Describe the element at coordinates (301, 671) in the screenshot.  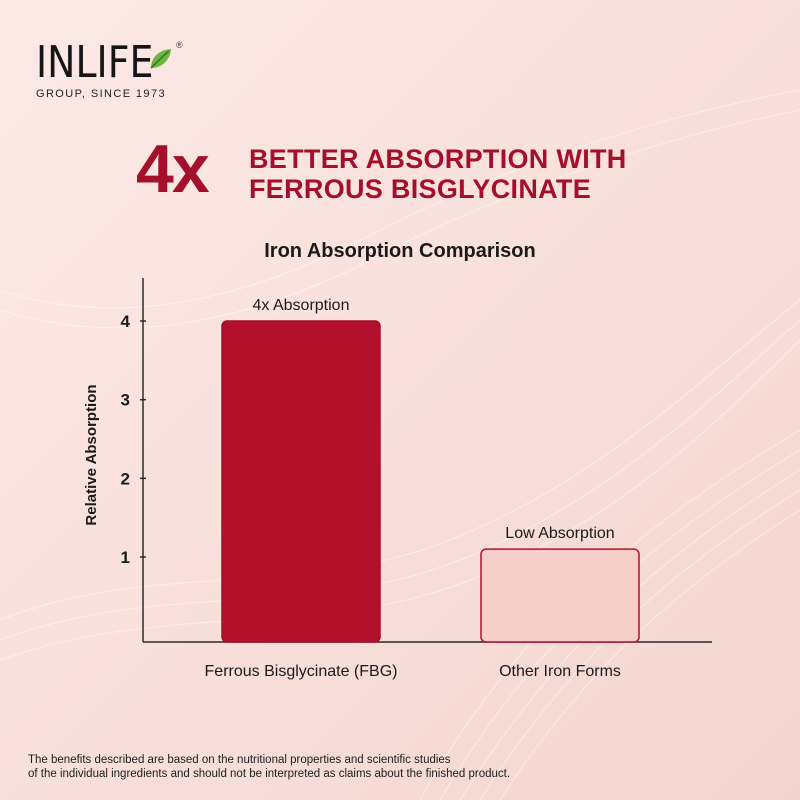
I see `x-category-label: Ferrous Bisglycinate (FBG)` at that location.